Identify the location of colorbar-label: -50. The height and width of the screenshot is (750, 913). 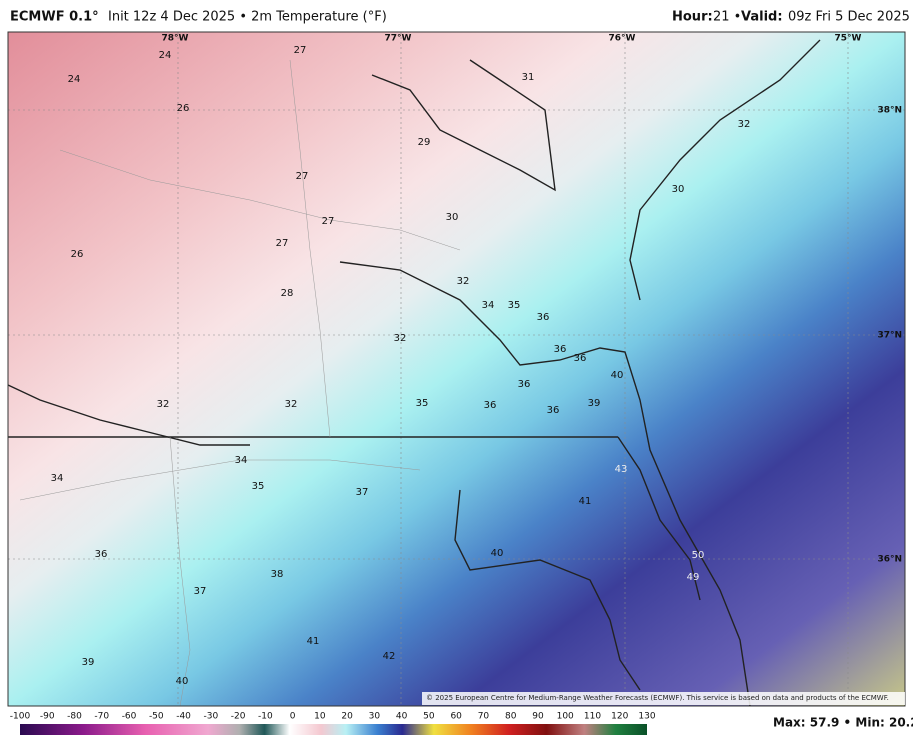
(156, 717).